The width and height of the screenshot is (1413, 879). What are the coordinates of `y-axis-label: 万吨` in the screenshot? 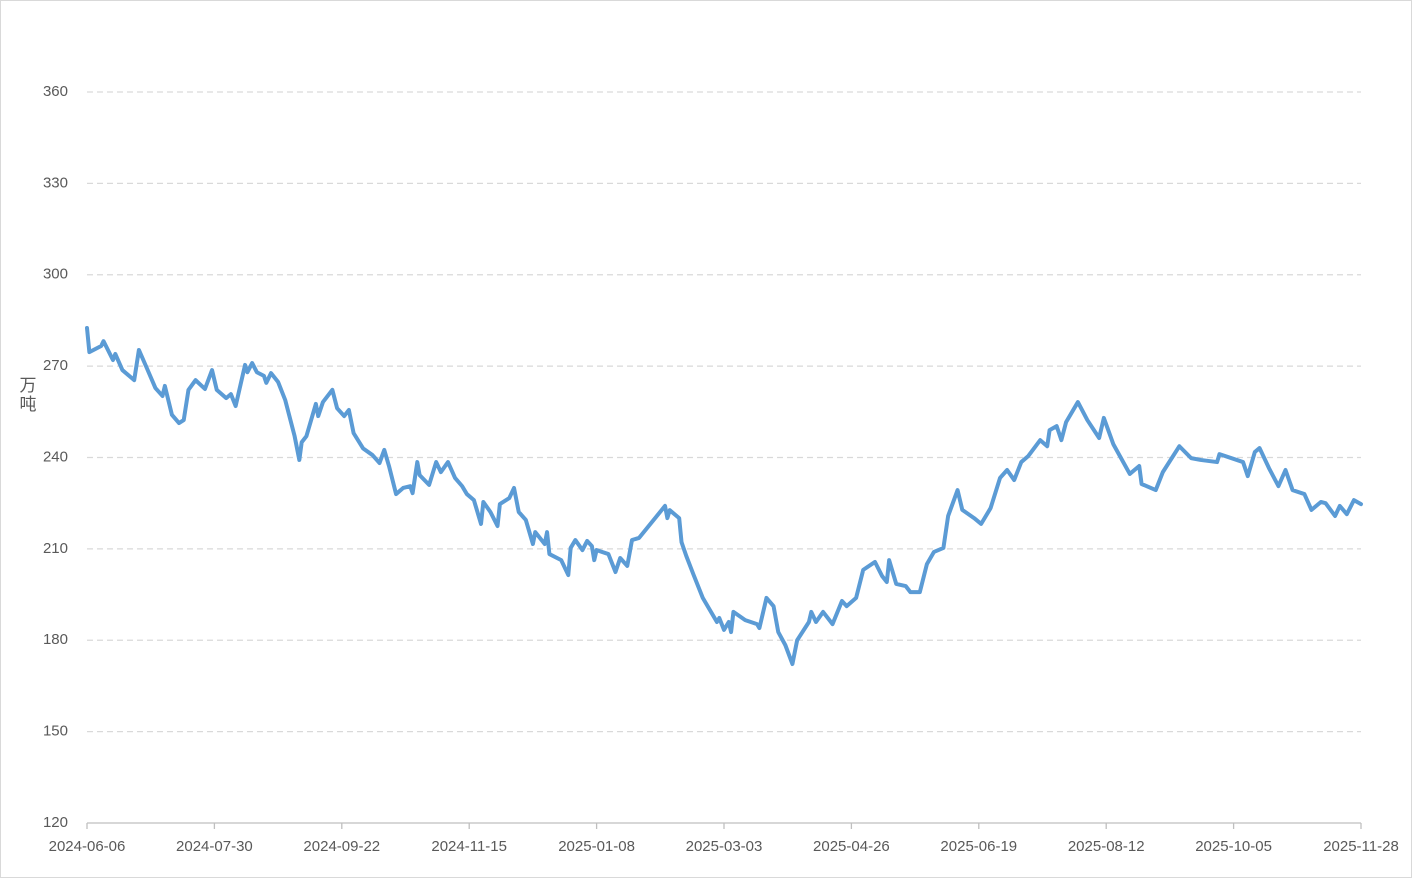 It's located at (27, 395).